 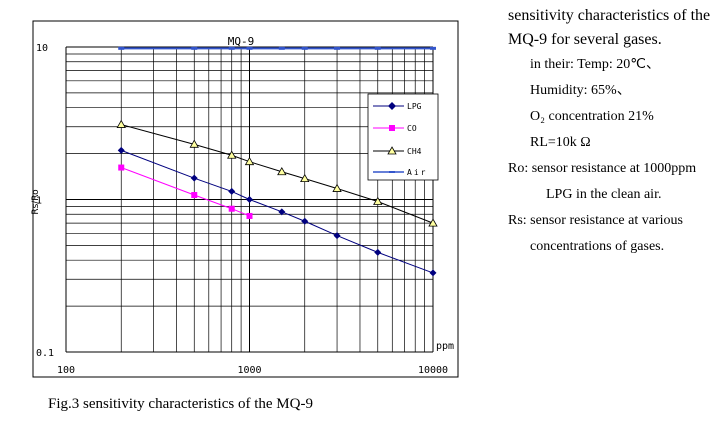 I want to click on x-axis-unit-label: ppm, so click(x=445, y=346).